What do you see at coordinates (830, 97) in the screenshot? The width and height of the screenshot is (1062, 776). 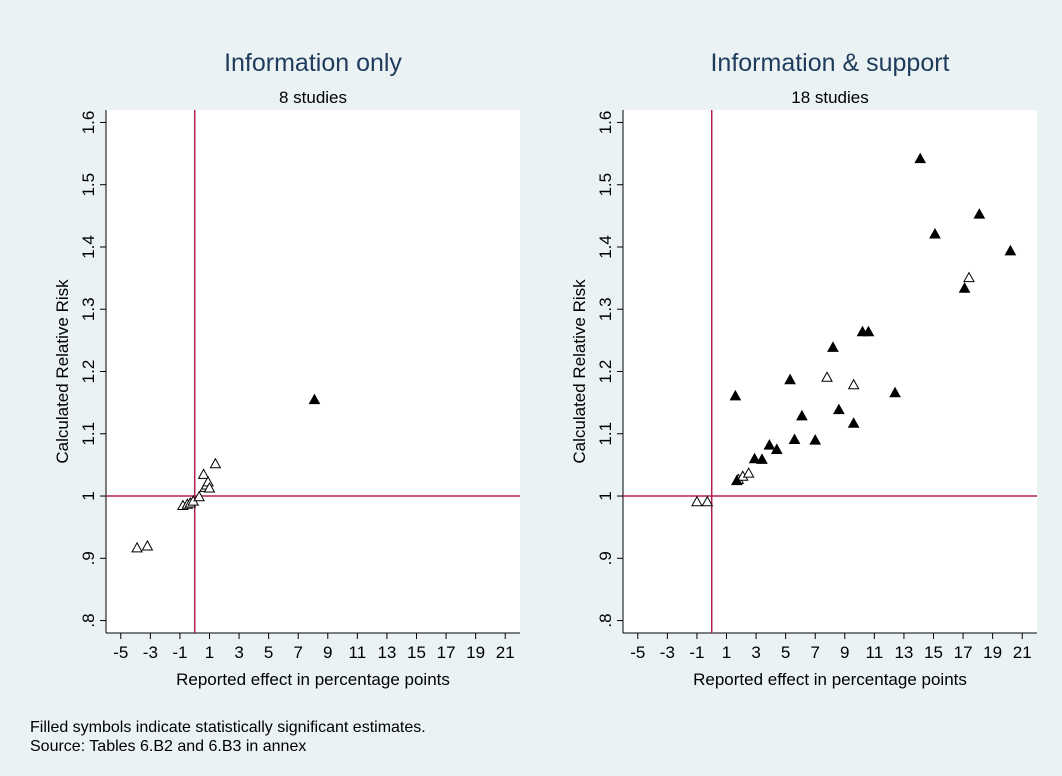 I see `chart-subtitle: 18 studies` at bounding box center [830, 97].